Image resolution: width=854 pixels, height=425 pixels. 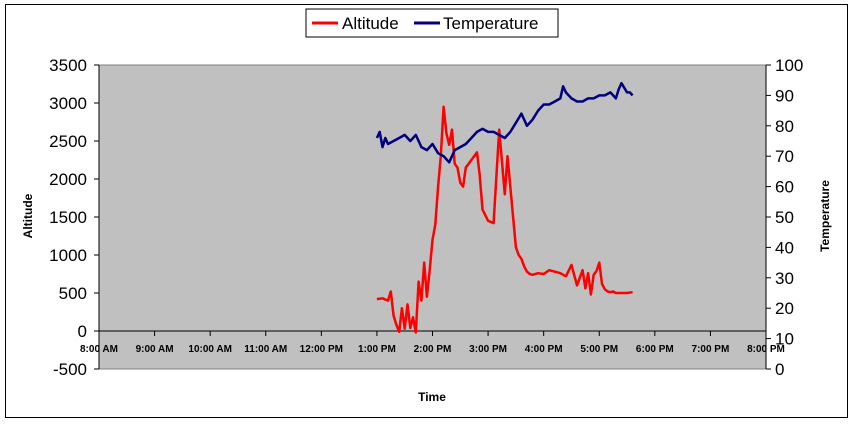 What do you see at coordinates (433, 349) in the screenshot?
I see `x-tick-label: 2:00 PM` at bounding box center [433, 349].